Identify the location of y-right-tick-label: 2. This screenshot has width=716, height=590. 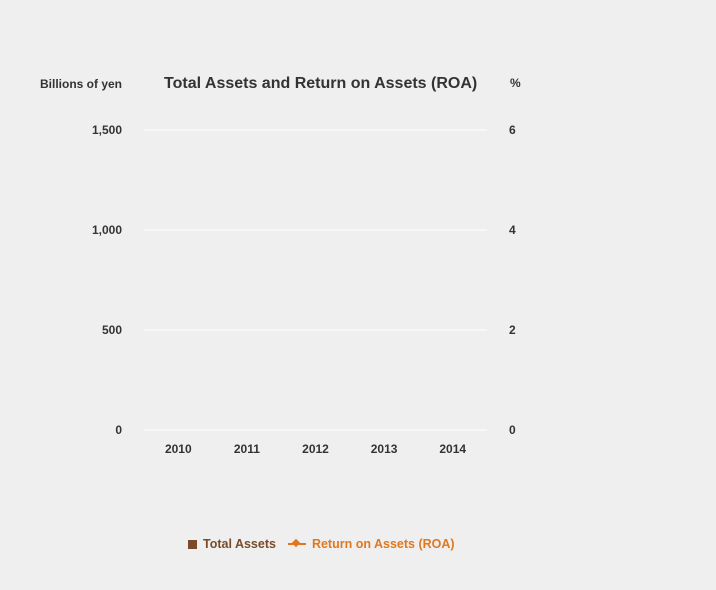
(512, 330).